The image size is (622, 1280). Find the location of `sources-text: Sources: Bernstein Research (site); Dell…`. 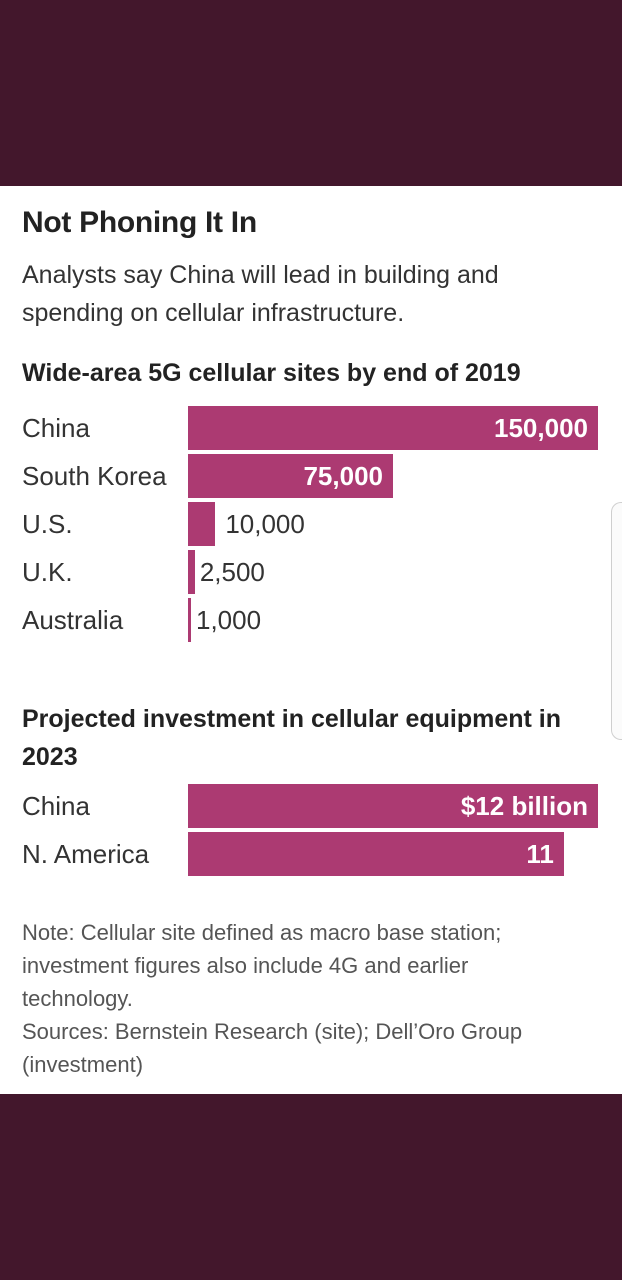

sources-text: Sources: Bernstein Research (site); Dell… is located at coordinates (272, 1048).